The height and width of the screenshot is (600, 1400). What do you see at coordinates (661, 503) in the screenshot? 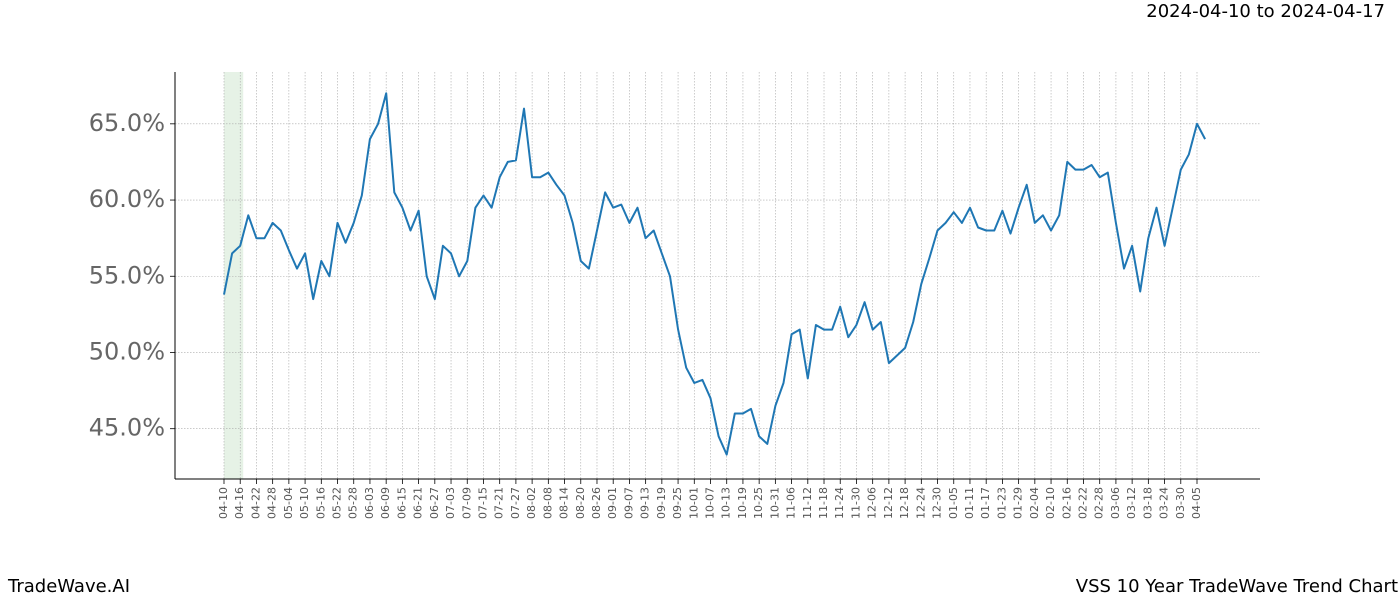
I see `x-tick-label: 09-19` at bounding box center [661, 503].